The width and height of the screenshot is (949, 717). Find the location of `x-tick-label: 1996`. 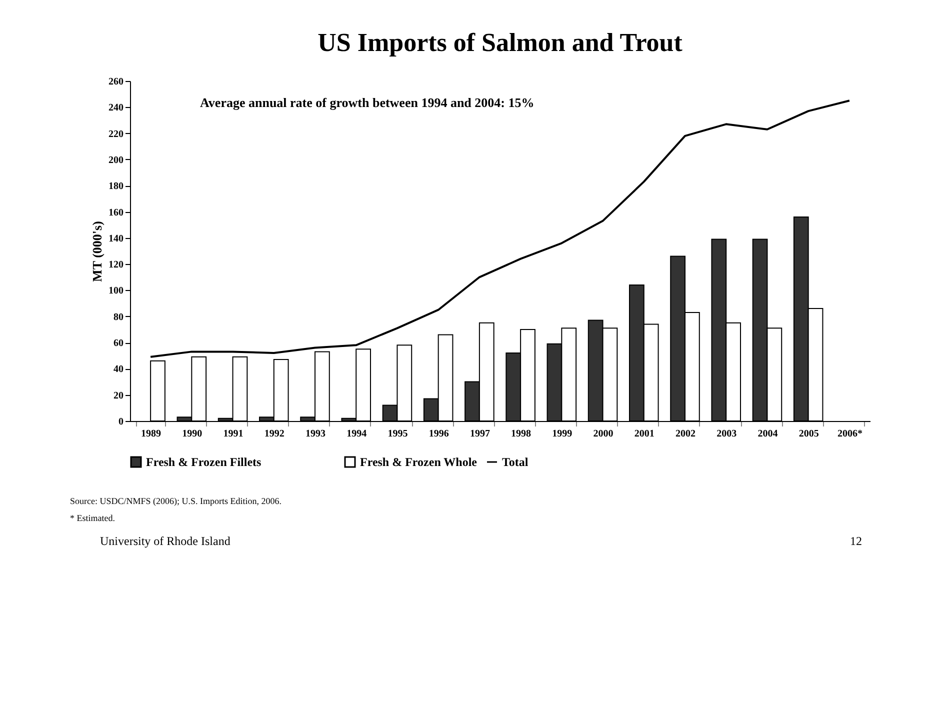

x-tick-label: 1996 is located at coordinates (438, 434).